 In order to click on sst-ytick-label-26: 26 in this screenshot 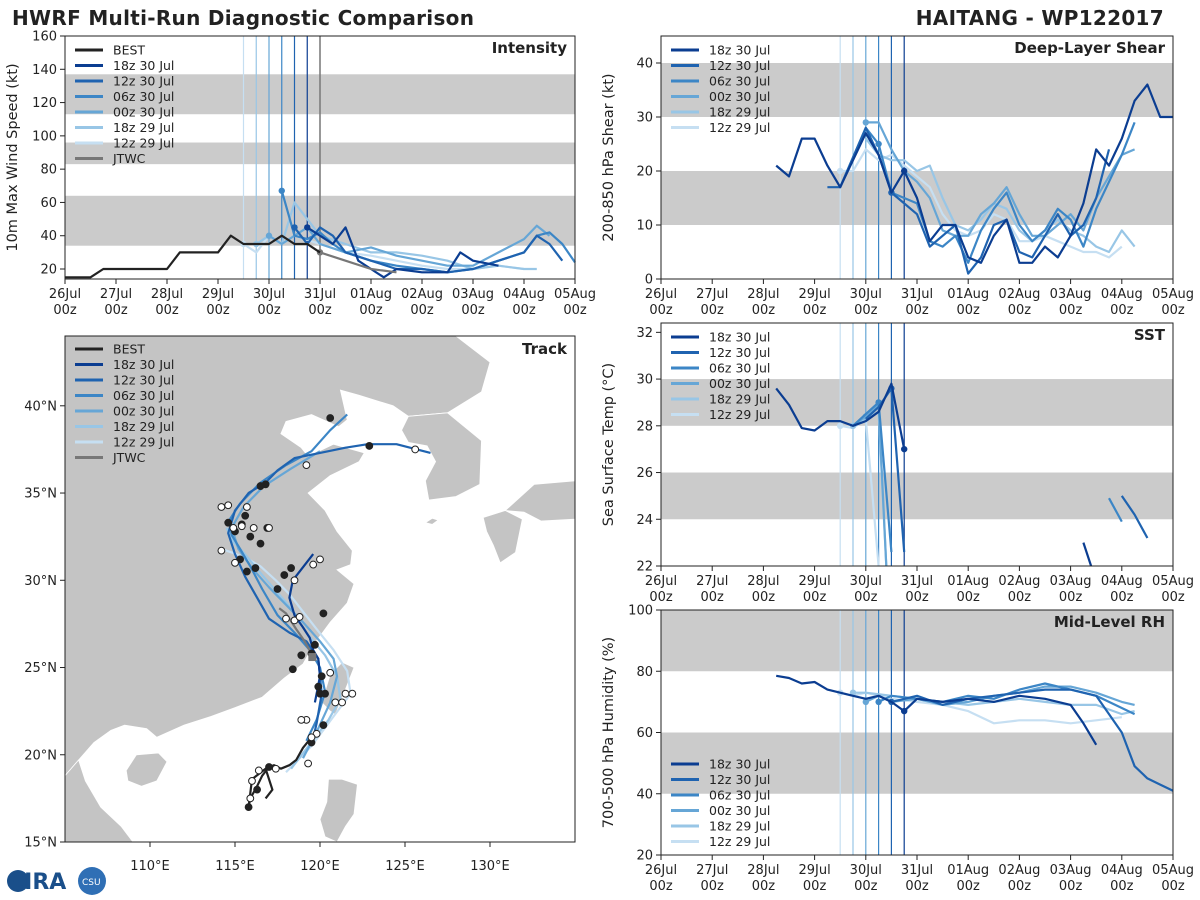, I will do `click(644, 473)`.